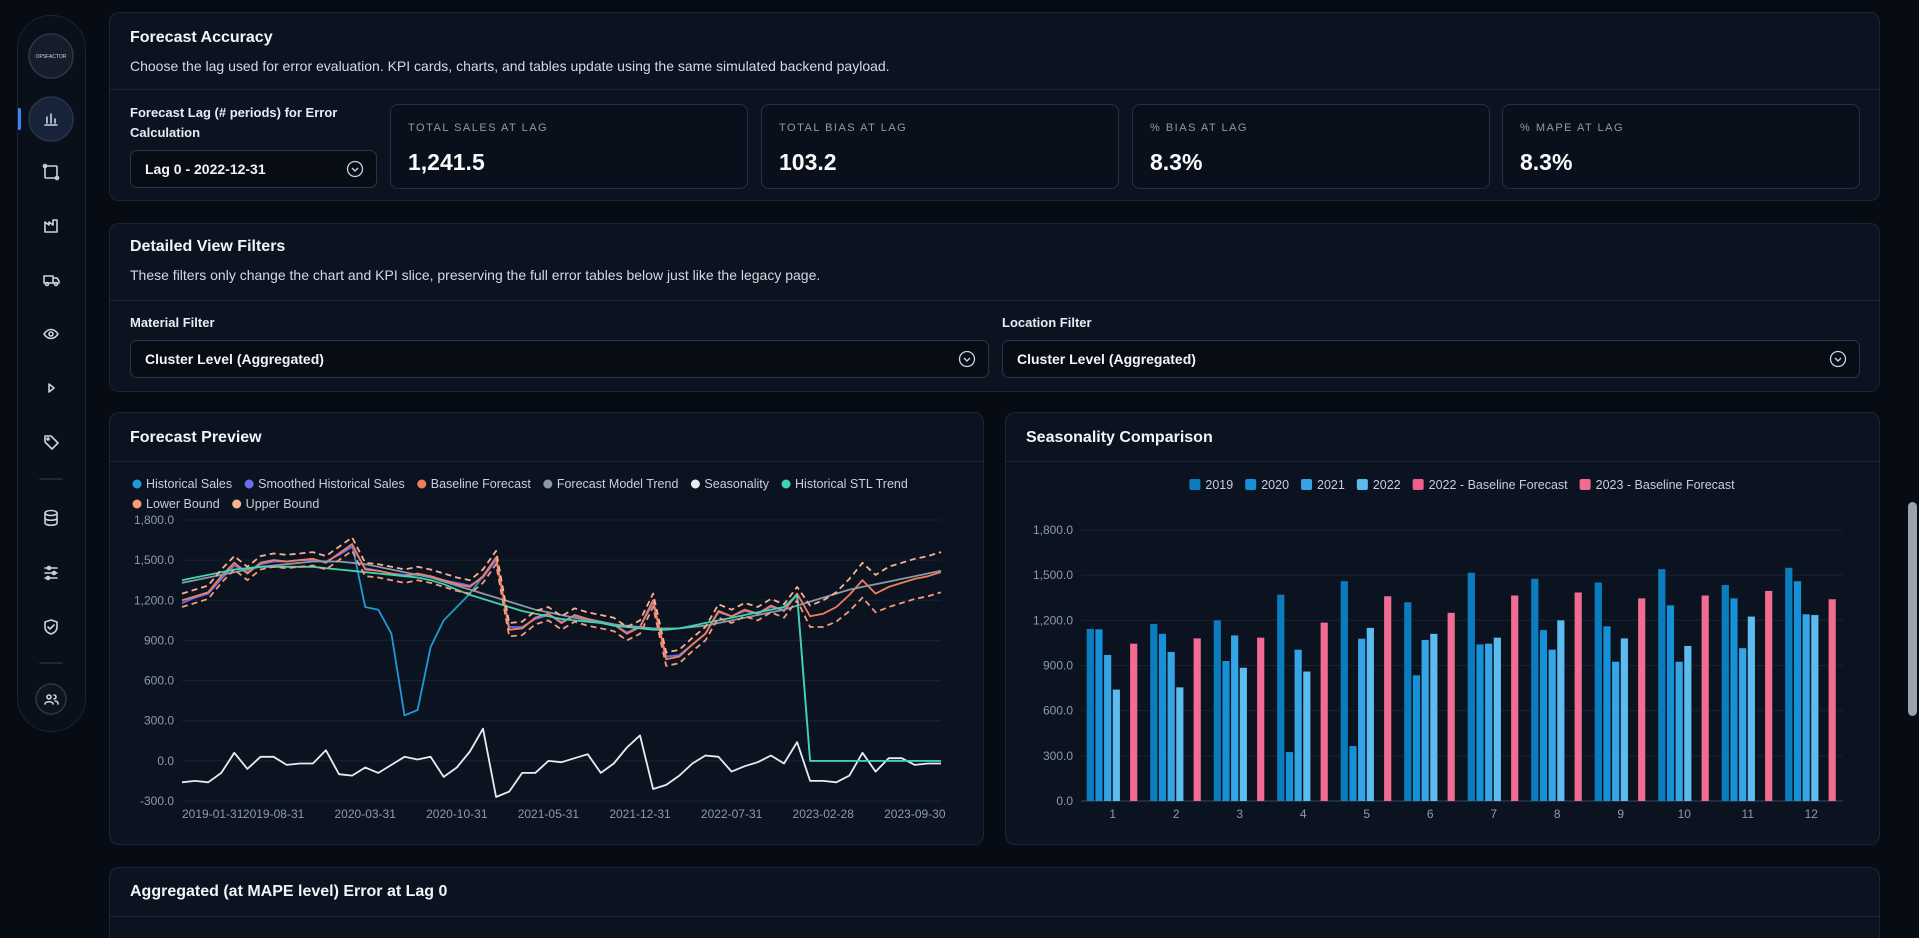  I want to click on kpi-card: TOTAL SALES AT LAG 1,241.5, so click(569, 146).